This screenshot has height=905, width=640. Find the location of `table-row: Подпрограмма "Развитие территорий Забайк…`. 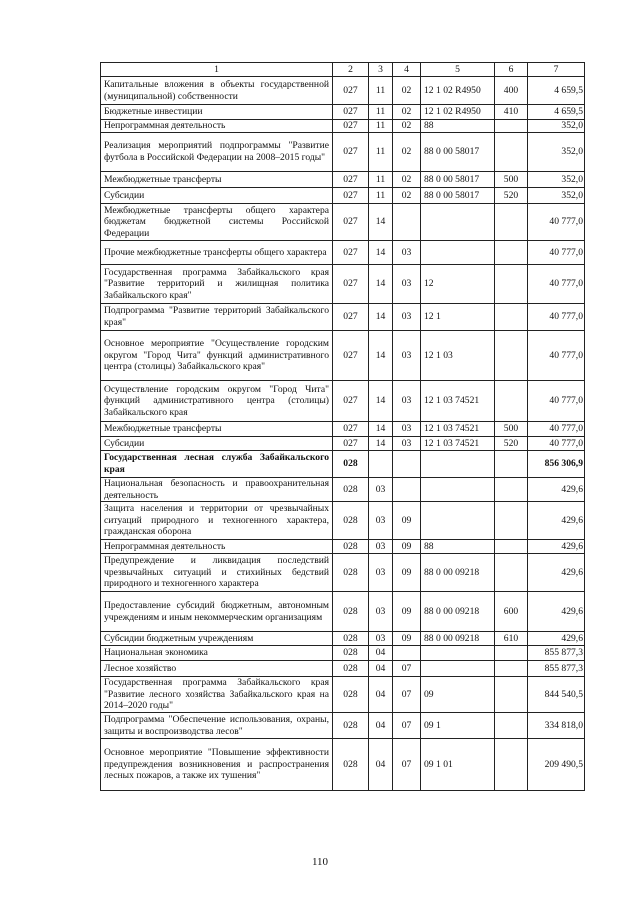

table-row: Подпрограмма "Развитие территорий Забайк… is located at coordinates (342, 317).